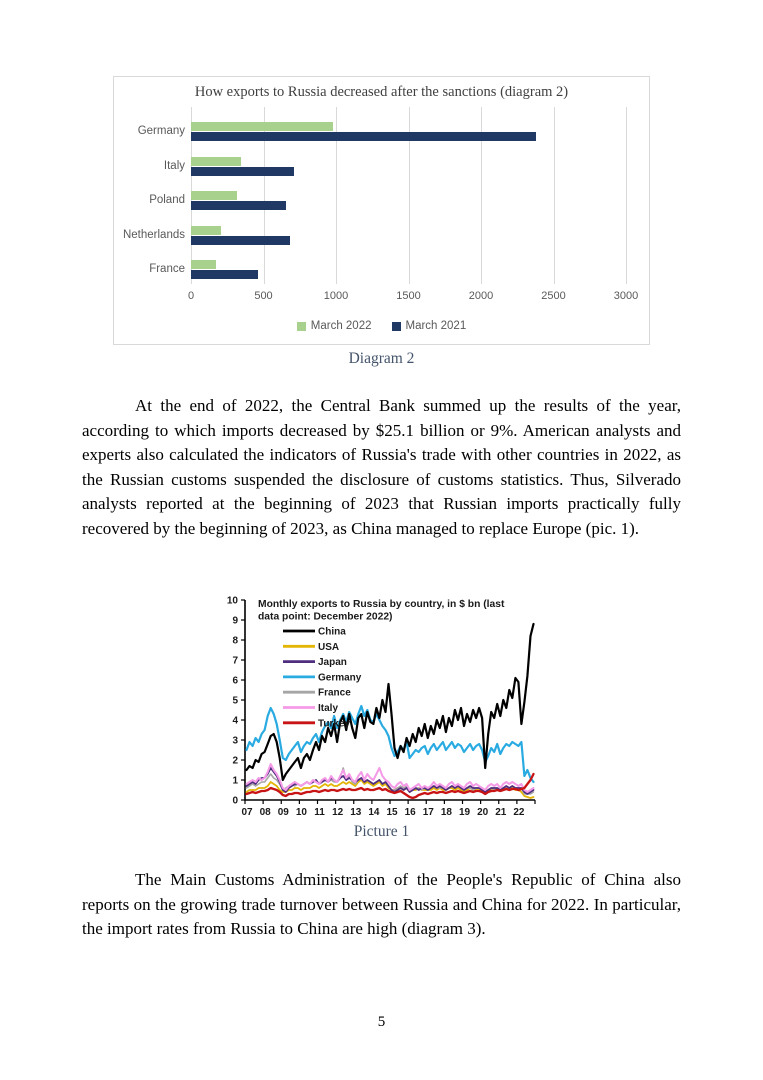 The width and height of the screenshot is (763, 1080). I want to click on bar-chart-x-tick-label: 3000, so click(626, 296).